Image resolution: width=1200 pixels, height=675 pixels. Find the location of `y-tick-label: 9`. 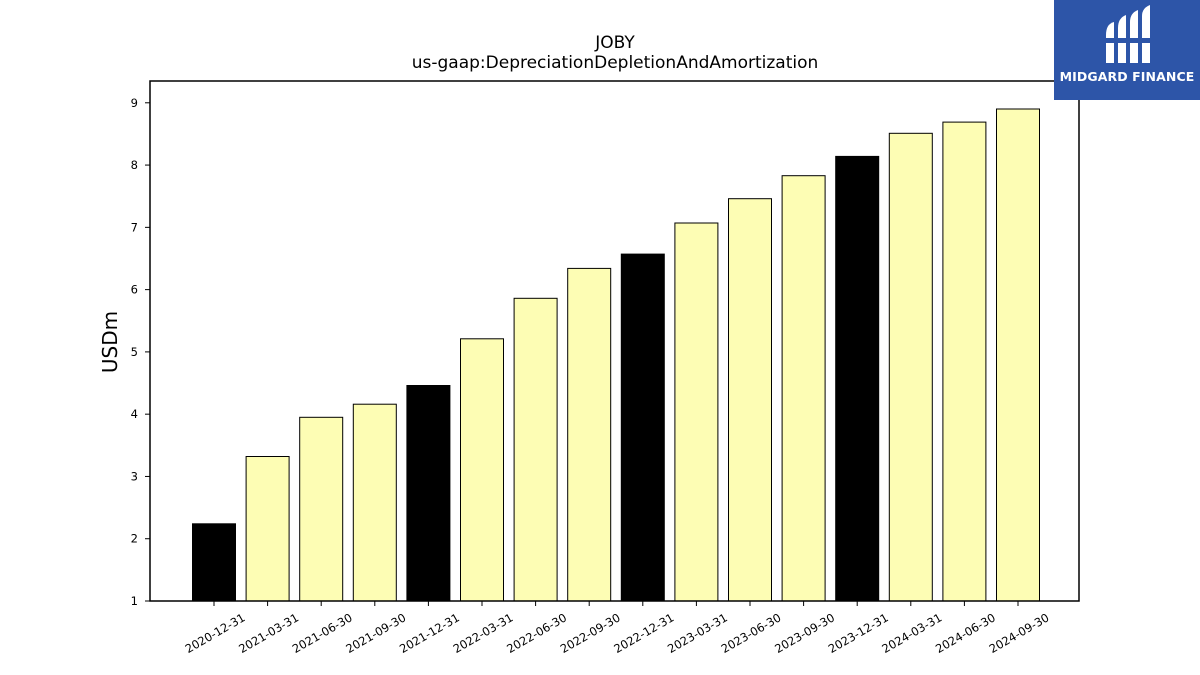

y-tick-label: 9 is located at coordinates (134, 103).